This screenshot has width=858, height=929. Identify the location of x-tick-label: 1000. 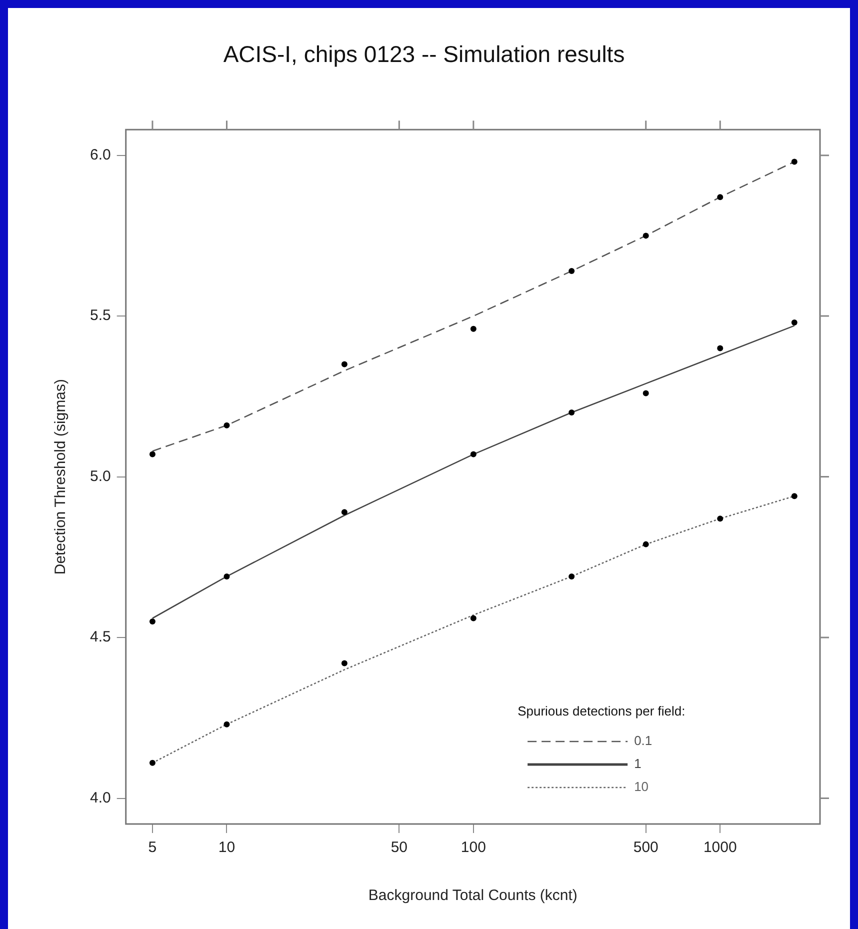
(720, 847).